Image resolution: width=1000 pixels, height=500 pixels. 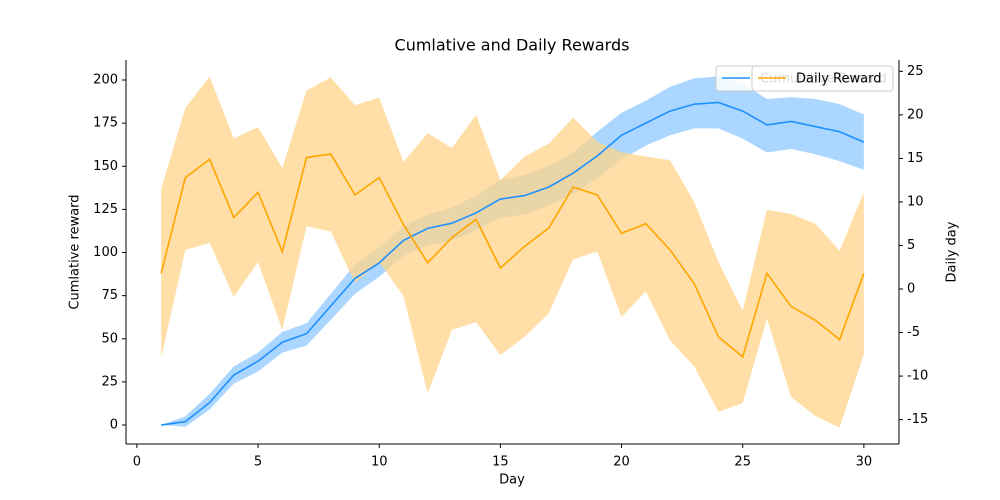 I want to click on y-tick-label: 75, so click(x=109, y=295).